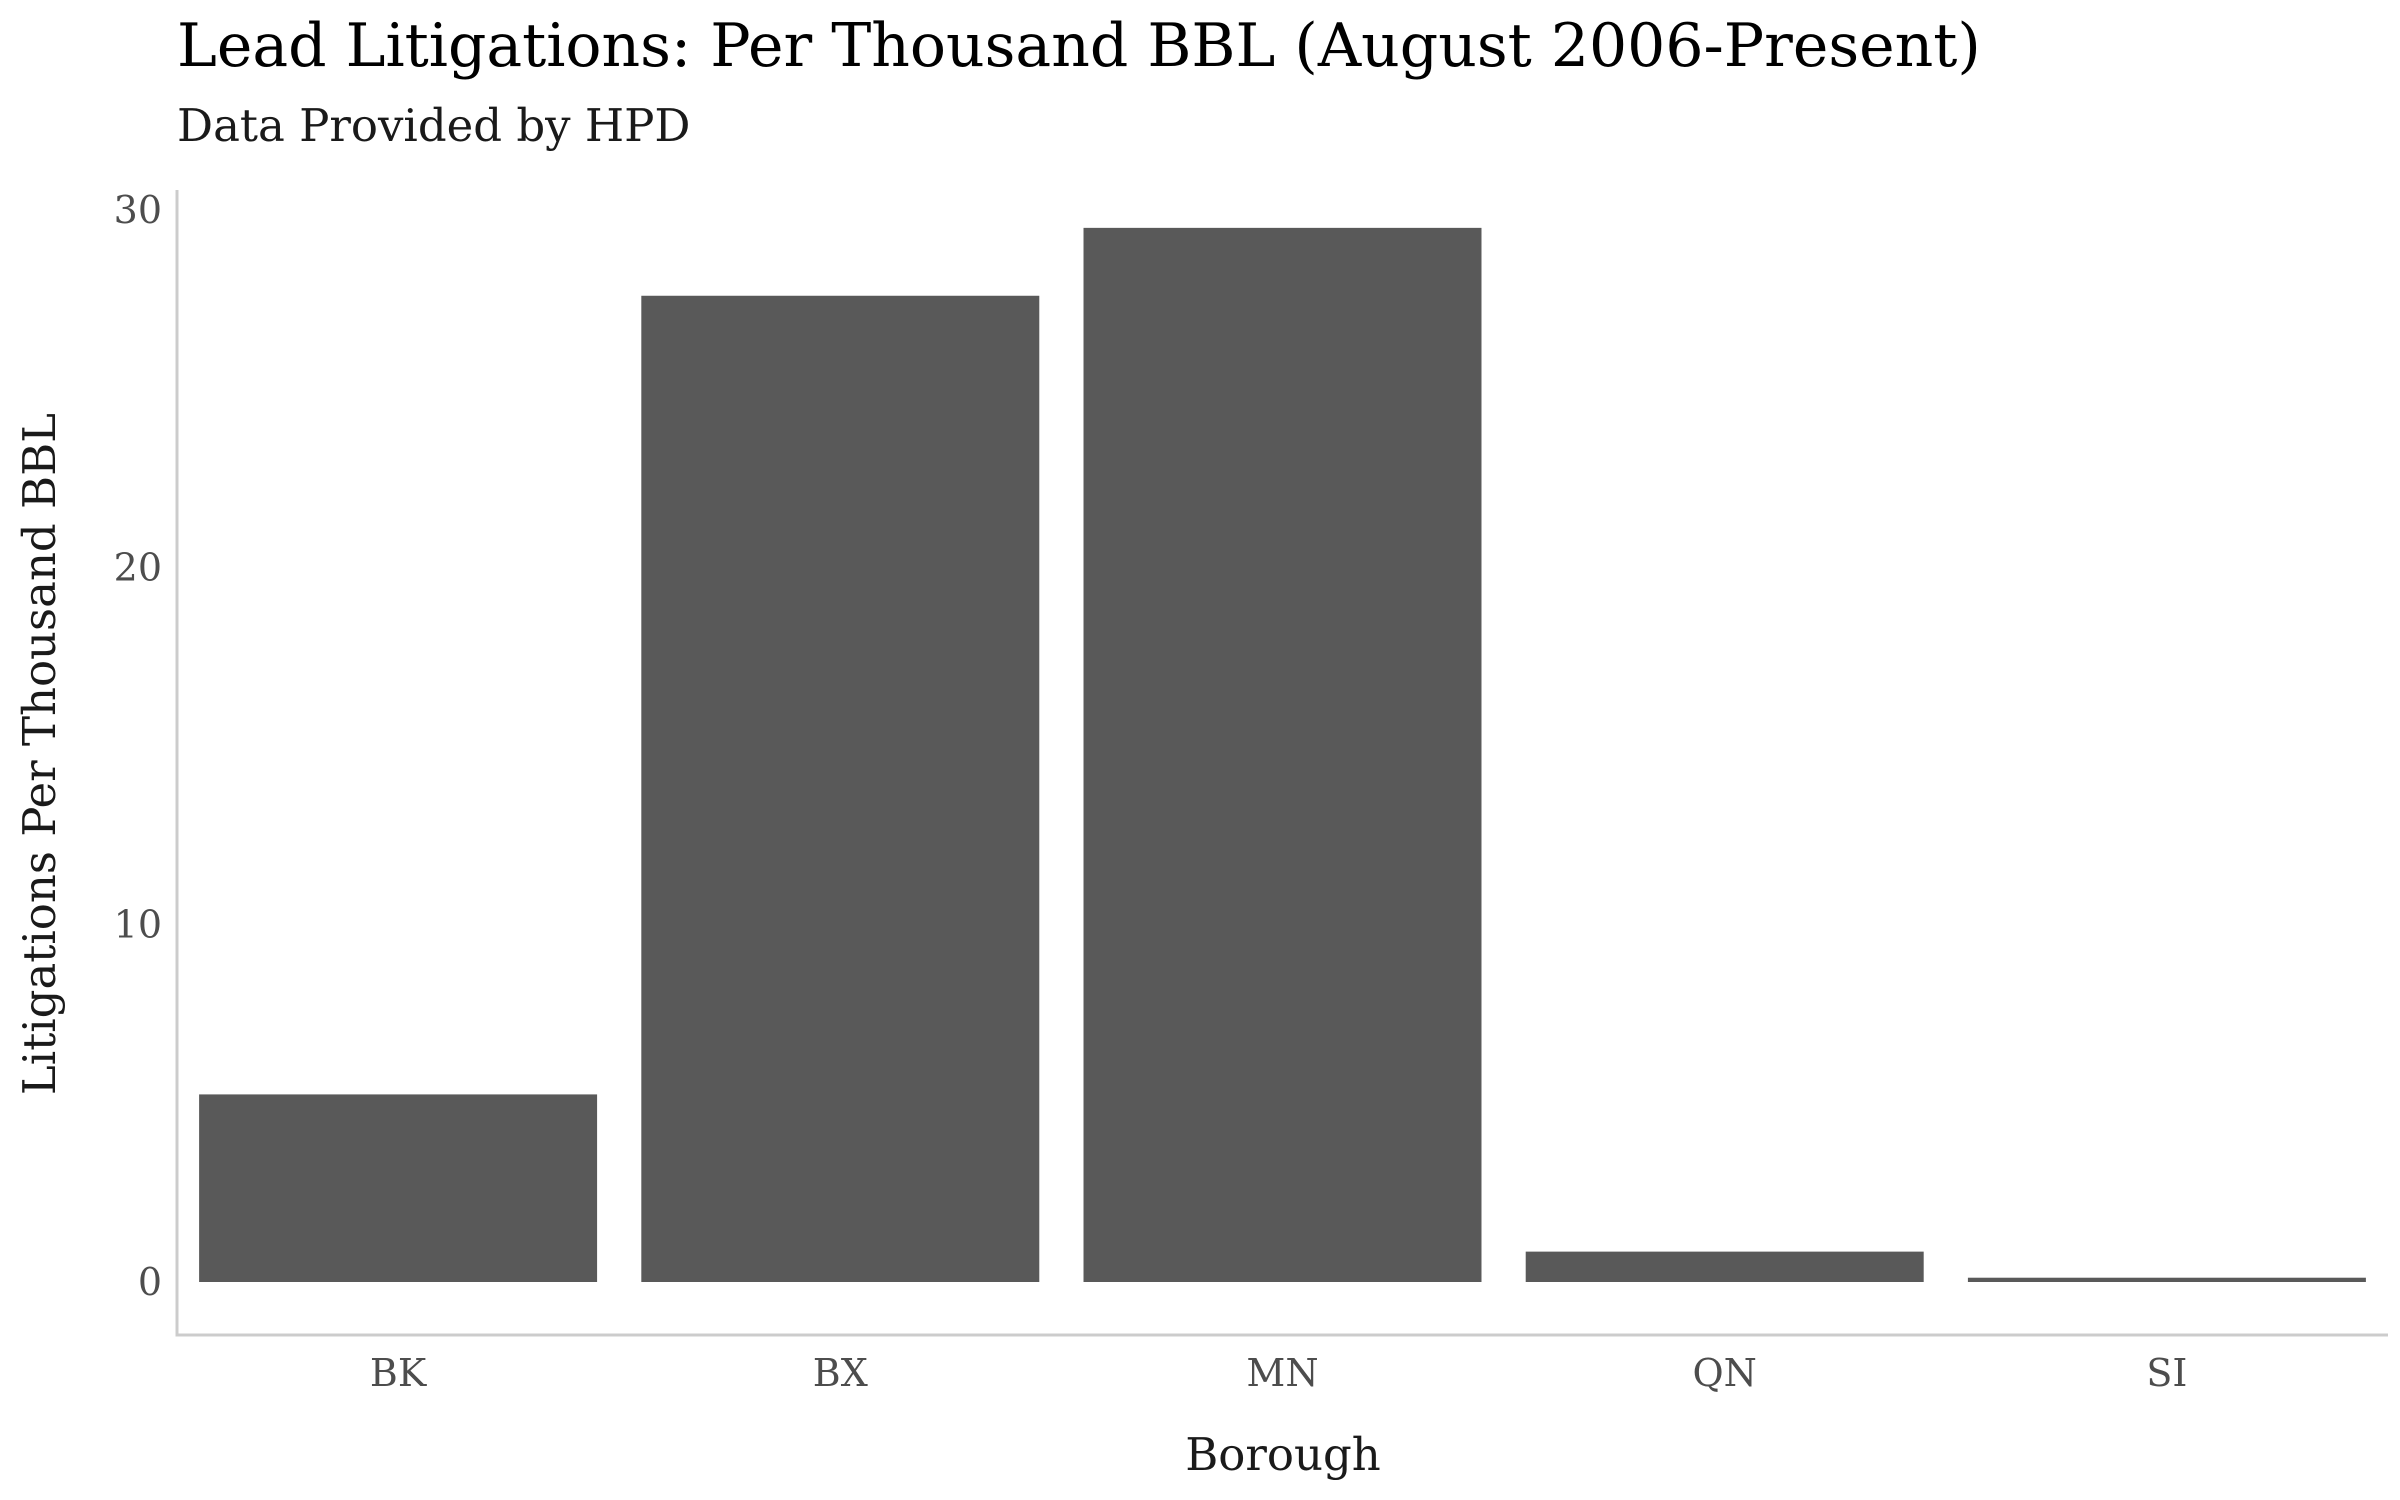  What do you see at coordinates (138, 210) in the screenshot?
I see `y-tick-label: 30` at bounding box center [138, 210].